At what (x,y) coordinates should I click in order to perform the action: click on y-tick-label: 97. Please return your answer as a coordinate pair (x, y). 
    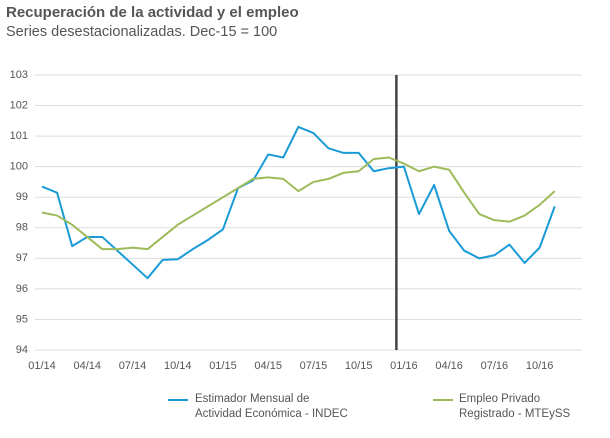
    Looking at the image, I should click on (22, 258).